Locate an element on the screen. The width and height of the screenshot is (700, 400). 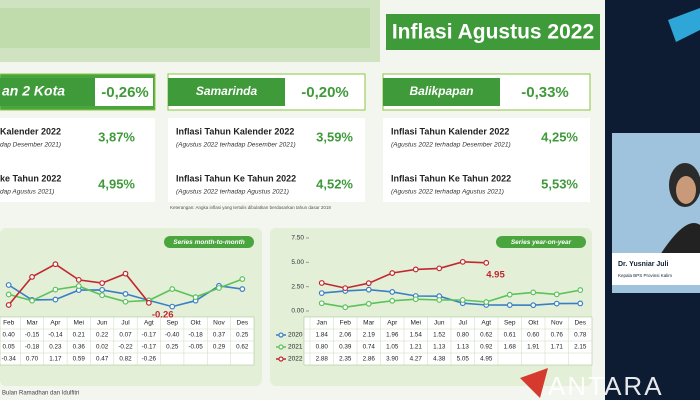
detail-value: 4,95% is located at coordinates (116, 183).